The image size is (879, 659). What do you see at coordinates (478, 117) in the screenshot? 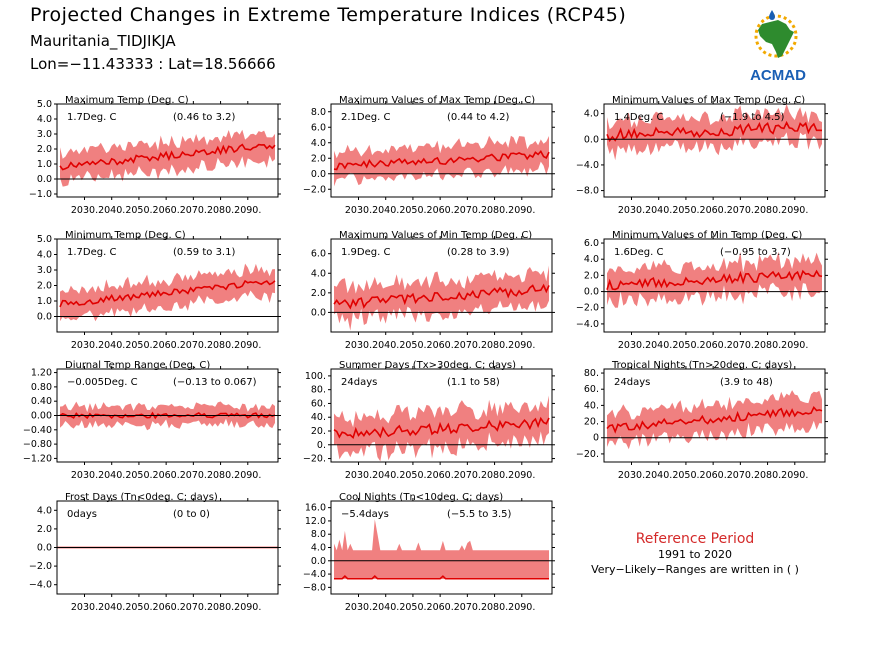
I see `range-label: (0.44 to 4.2)` at bounding box center [478, 117].